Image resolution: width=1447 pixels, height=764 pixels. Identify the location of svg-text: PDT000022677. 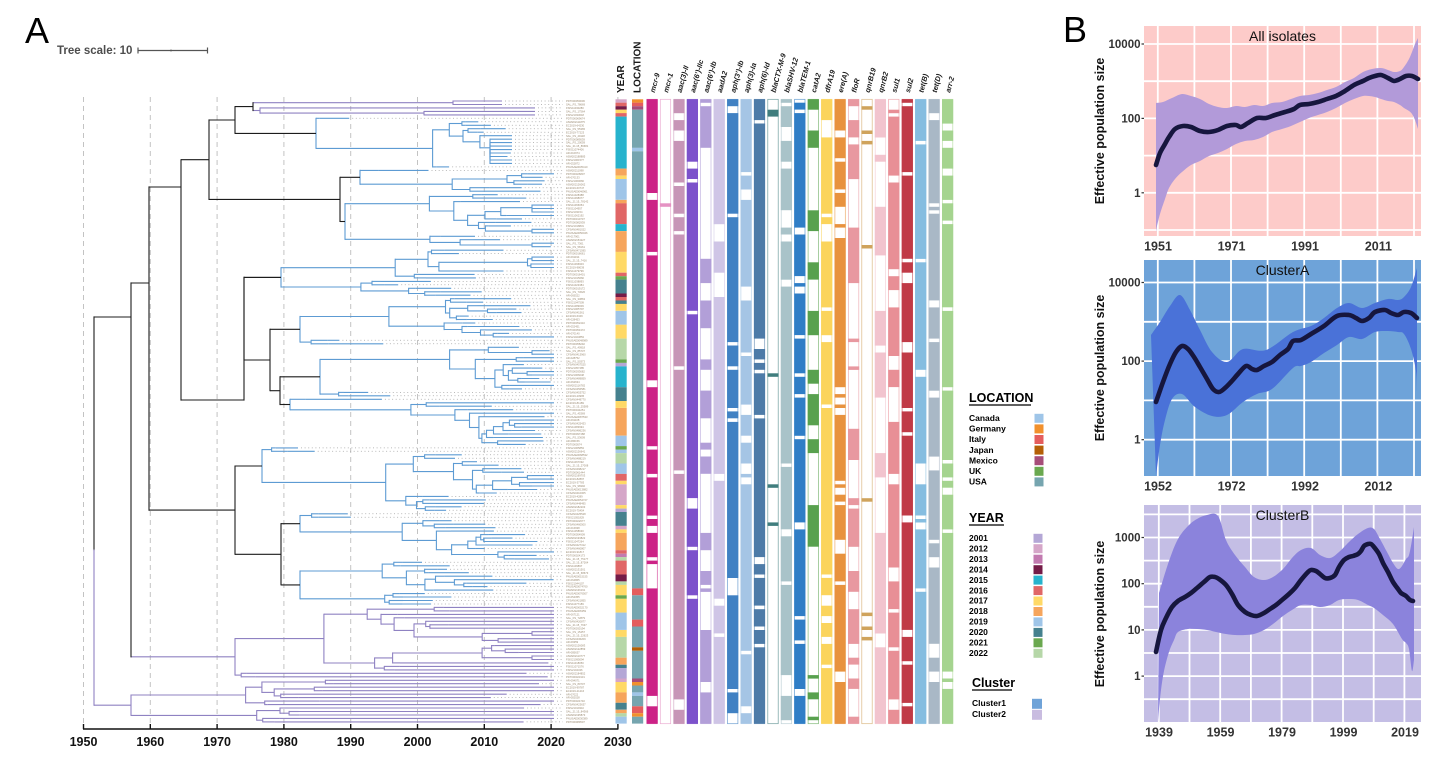
(575, 521).